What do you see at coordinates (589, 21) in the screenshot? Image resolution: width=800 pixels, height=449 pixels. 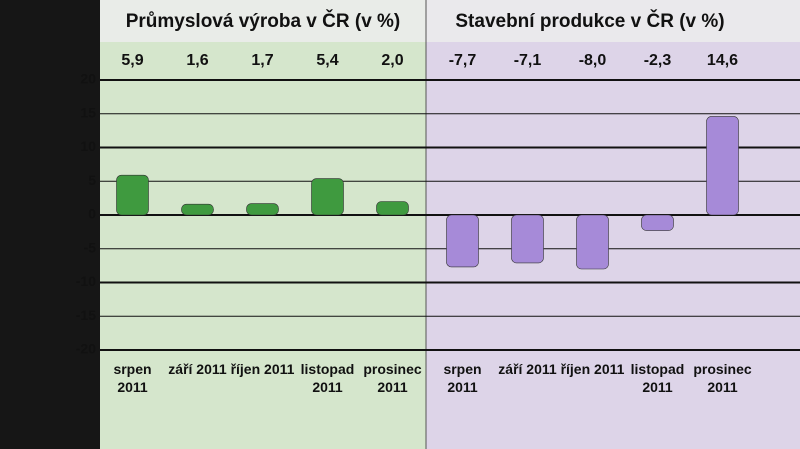 I see `chart-title: Stavební produkce v ČR (v %)` at bounding box center [589, 21].